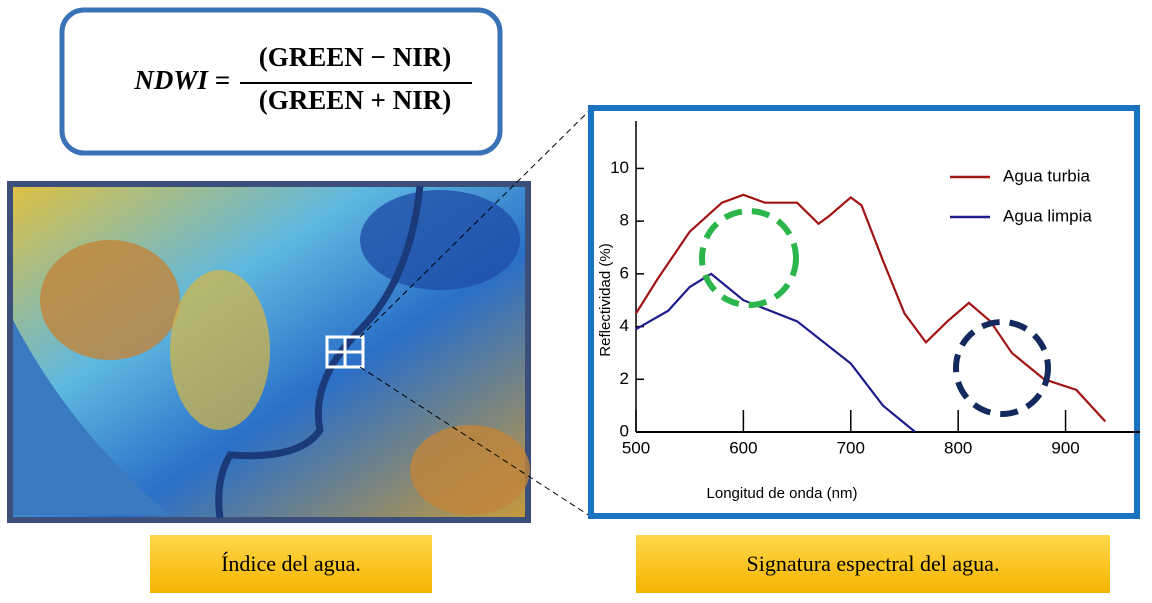  Describe the element at coordinates (1047, 215) in the screenshot. I see `legend-label: Agua limpia` at that location.